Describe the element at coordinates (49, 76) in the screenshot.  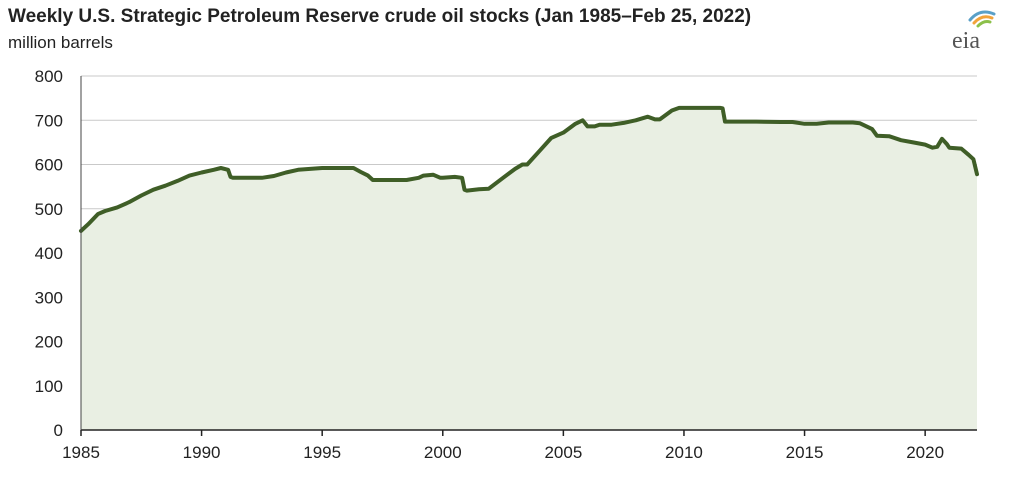
I see `y-tick-label-800: 800` at that location.